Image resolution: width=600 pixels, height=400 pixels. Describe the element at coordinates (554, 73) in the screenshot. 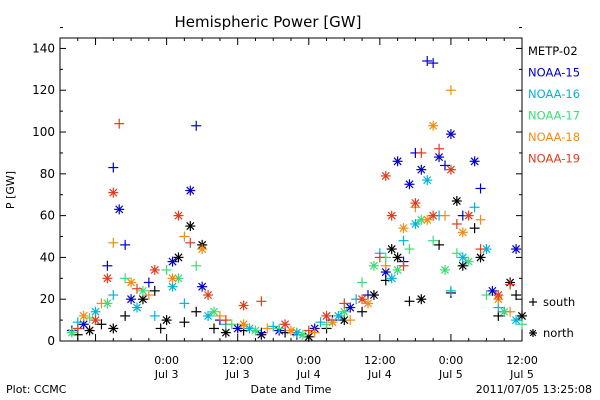

I see `legend-entry: NOAA-15` at that location.